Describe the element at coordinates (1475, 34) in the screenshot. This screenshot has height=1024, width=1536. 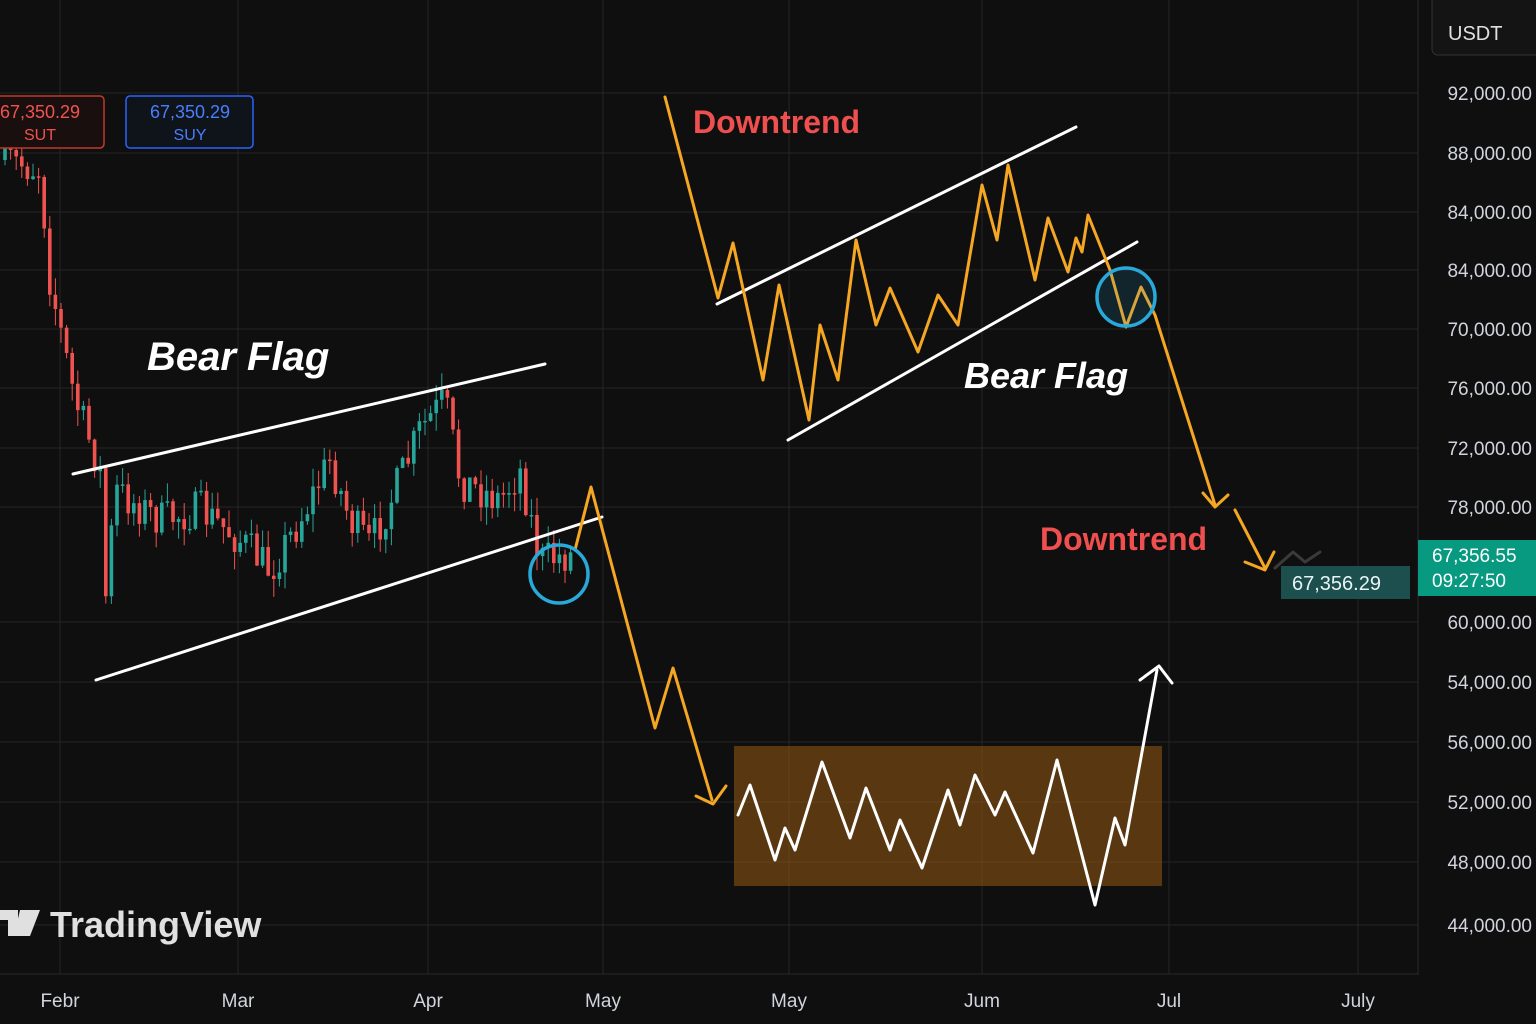
I see `currency: USDT` at that location.